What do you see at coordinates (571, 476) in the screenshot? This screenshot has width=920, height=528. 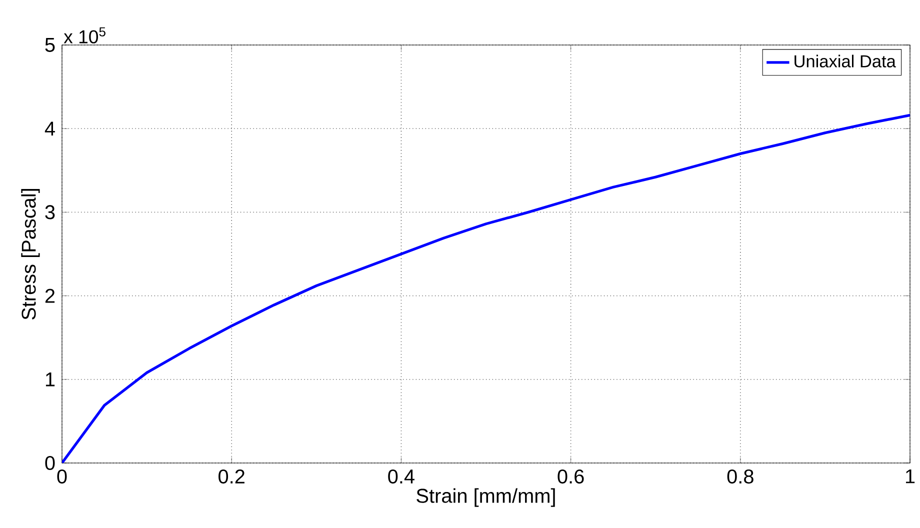 I see `x-tick-label: 0.6` at bounding box center [571, 476].